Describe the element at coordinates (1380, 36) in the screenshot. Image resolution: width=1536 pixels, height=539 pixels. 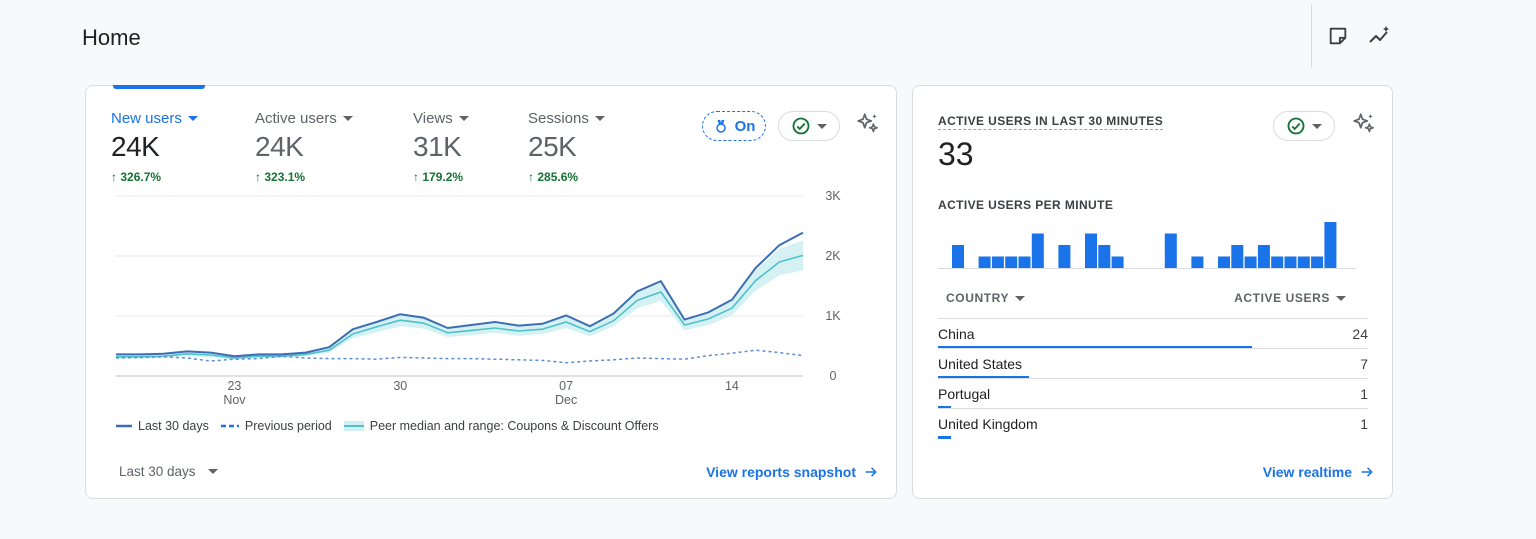
I see `insights-icon` at that location.